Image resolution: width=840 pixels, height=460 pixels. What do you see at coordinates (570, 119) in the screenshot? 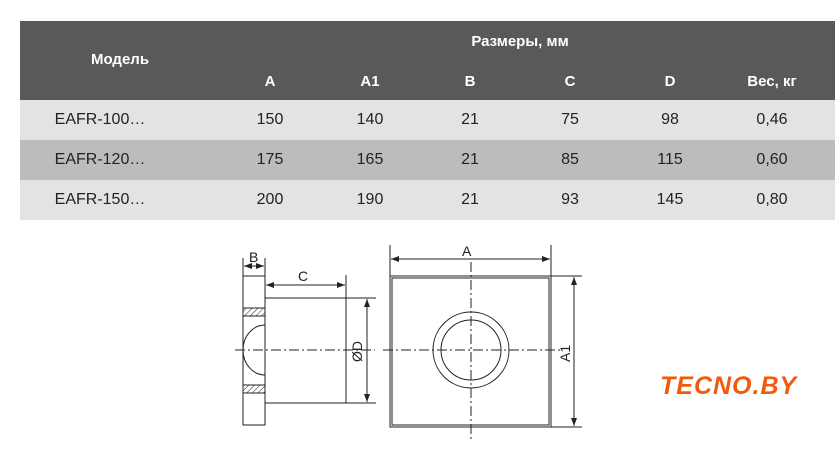
I see `cell-value: 75` at bounding box center [570, 119].